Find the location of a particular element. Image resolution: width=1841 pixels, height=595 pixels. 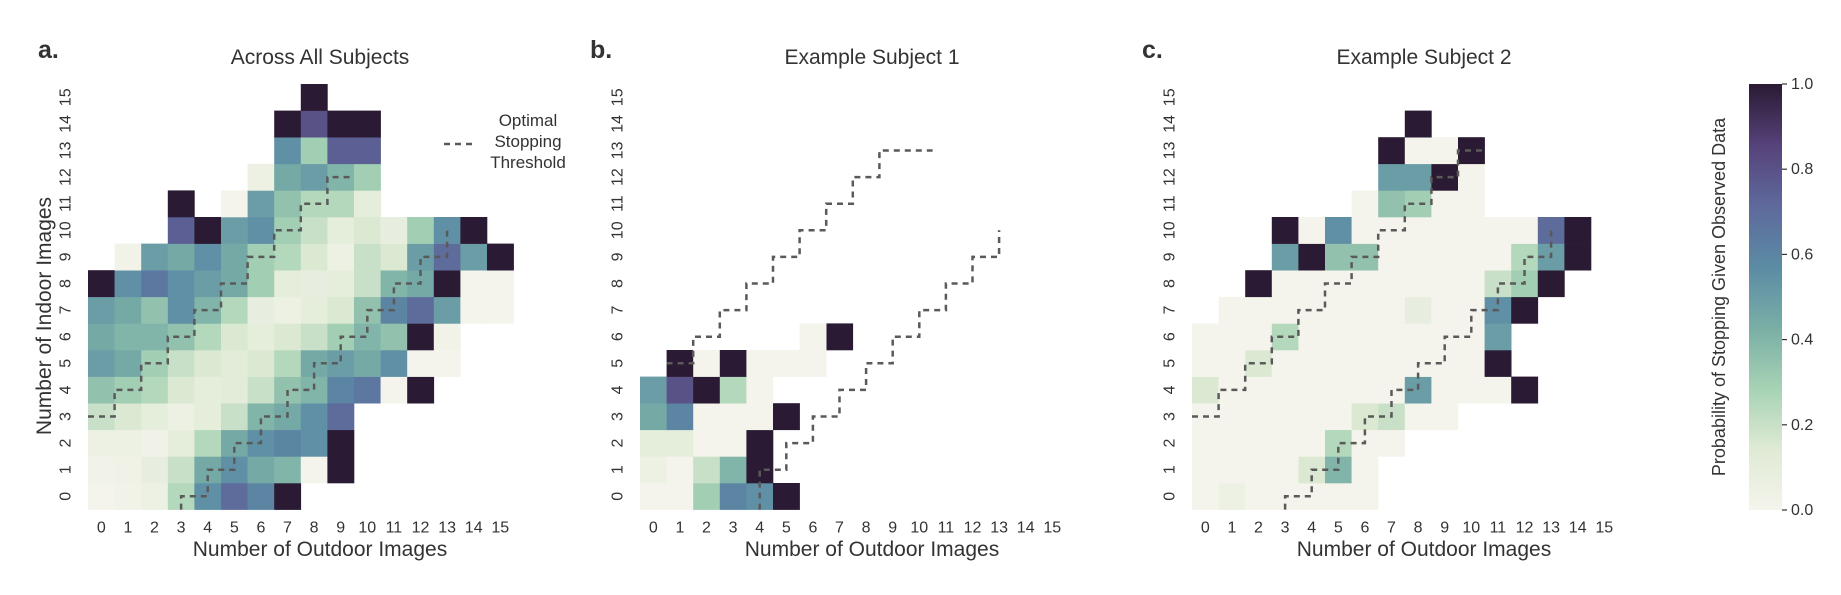

x-tick-label: 3 is located at coordinates (733, 528).